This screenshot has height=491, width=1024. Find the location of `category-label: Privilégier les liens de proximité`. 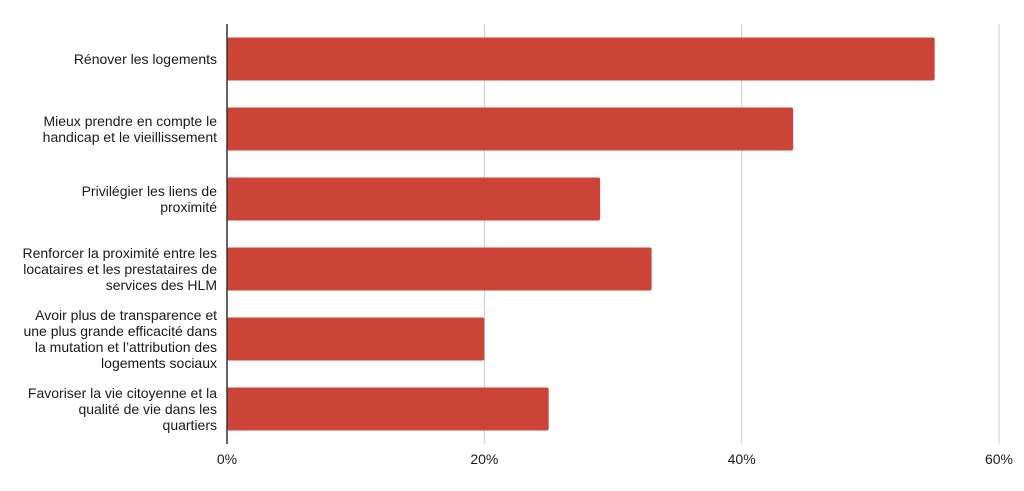

category-label: Privilégier les liens de proximité is located at coordinates (150, 199).